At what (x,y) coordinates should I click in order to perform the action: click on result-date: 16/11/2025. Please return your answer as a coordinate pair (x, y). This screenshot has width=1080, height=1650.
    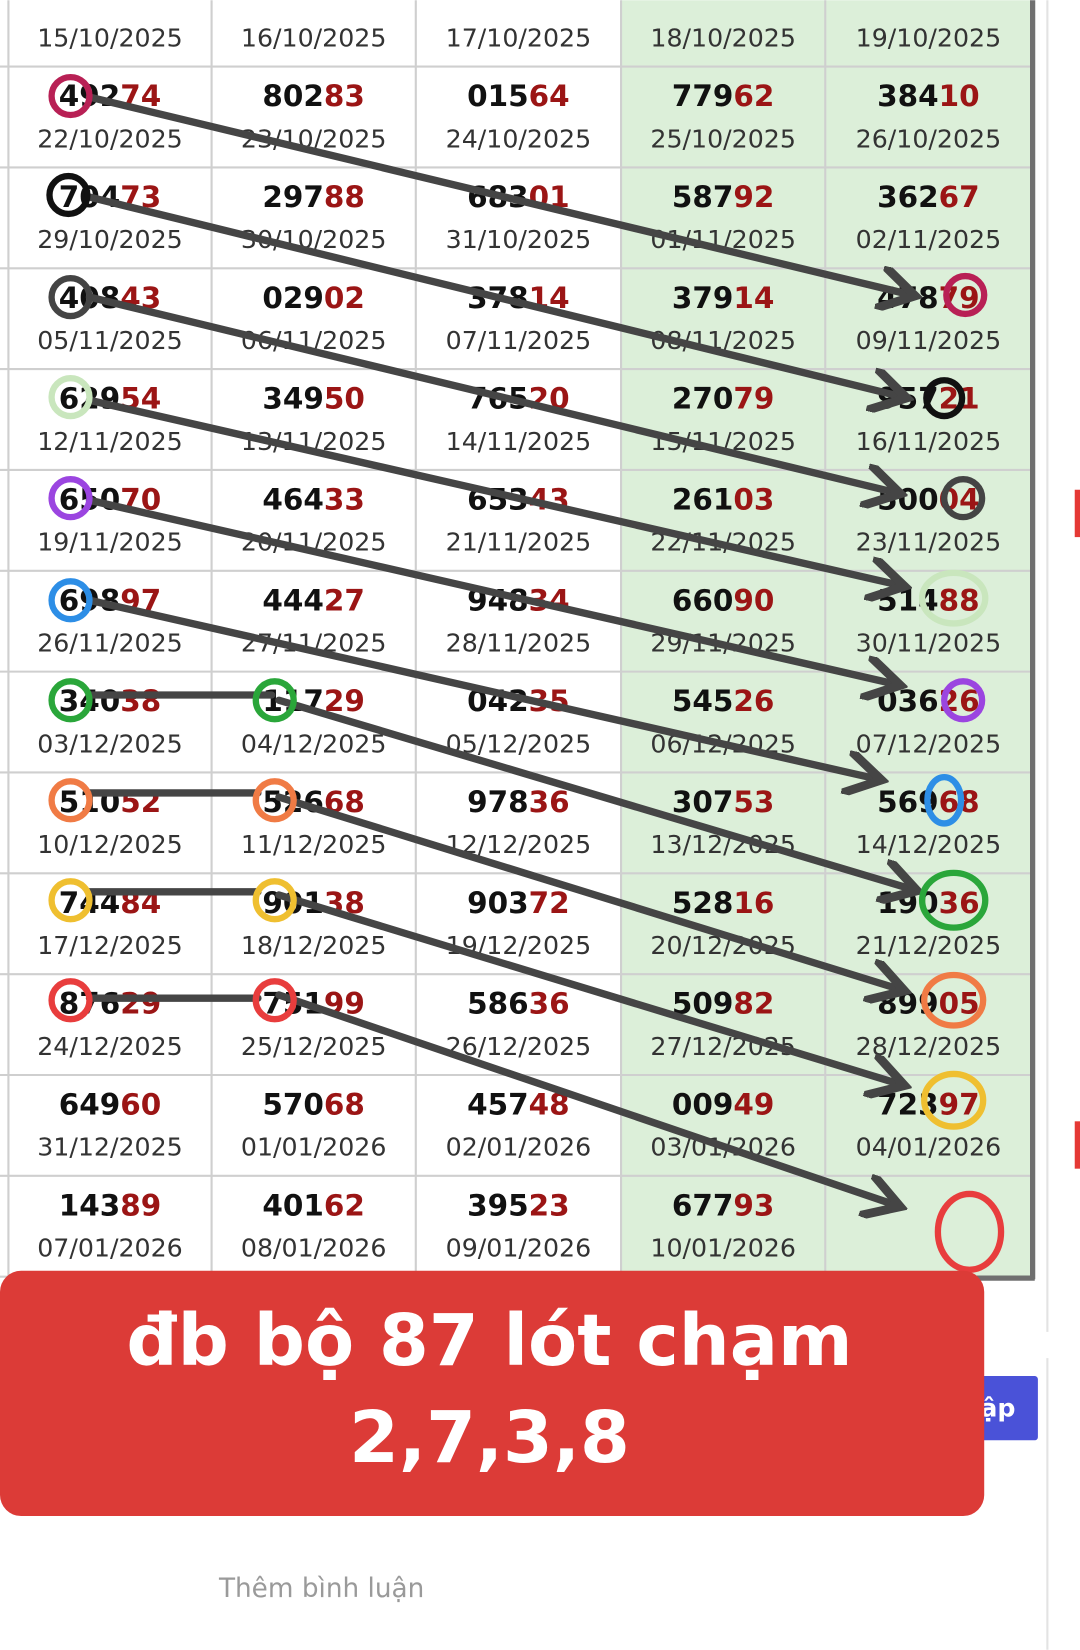
    Looking at the image, I should click on (929, 441).